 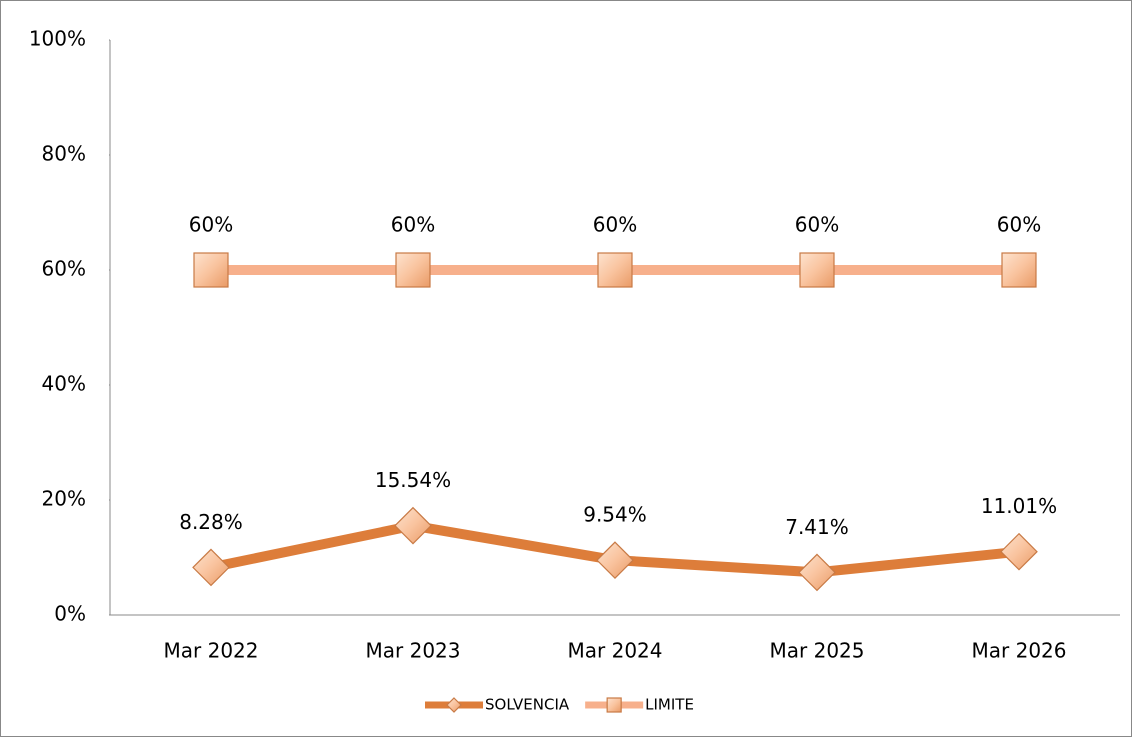 I want to click on x-tick-label: Mar 2024, so click(x=615, y=651).